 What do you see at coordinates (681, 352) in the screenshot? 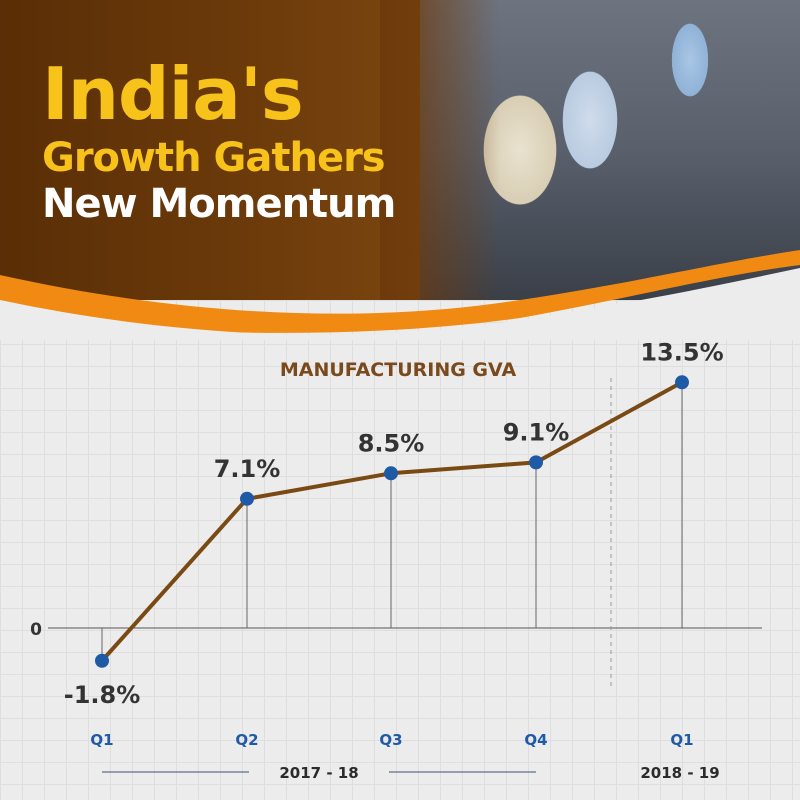
I see `data-label: 13.5%` at bounding box center [681, 352].